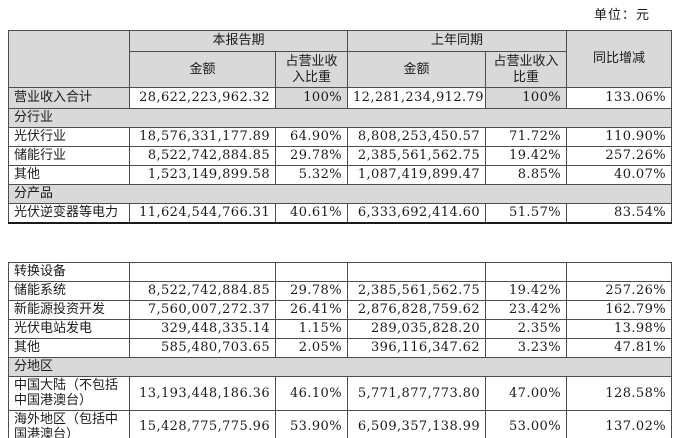 The height and width of the screenshot is (438, 678). Describe the element at coordinates (416, 348) in the screenshot. I see `prior-amount: 396,116,347.62` at that location.